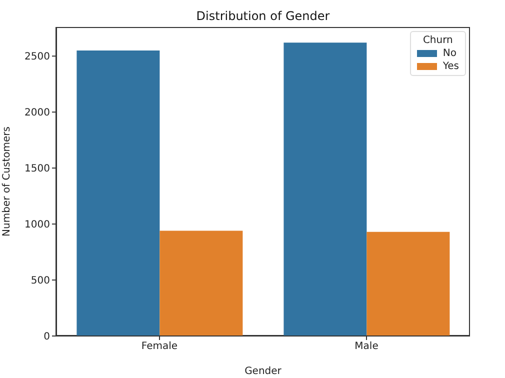  I want to click on x-tick-label: Female, so click(159, 346).